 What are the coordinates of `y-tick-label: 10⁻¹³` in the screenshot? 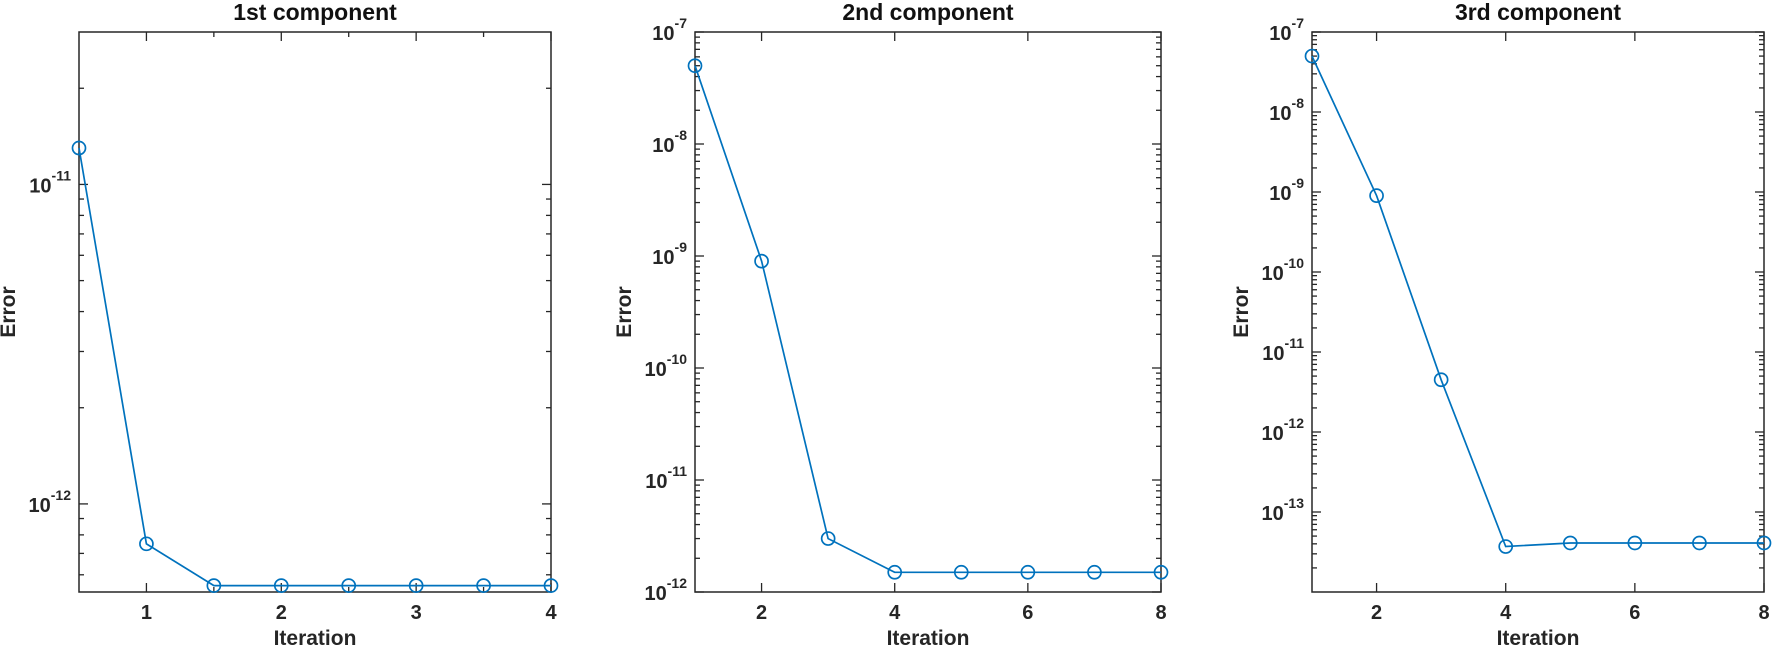 It's located at (1283, 510).